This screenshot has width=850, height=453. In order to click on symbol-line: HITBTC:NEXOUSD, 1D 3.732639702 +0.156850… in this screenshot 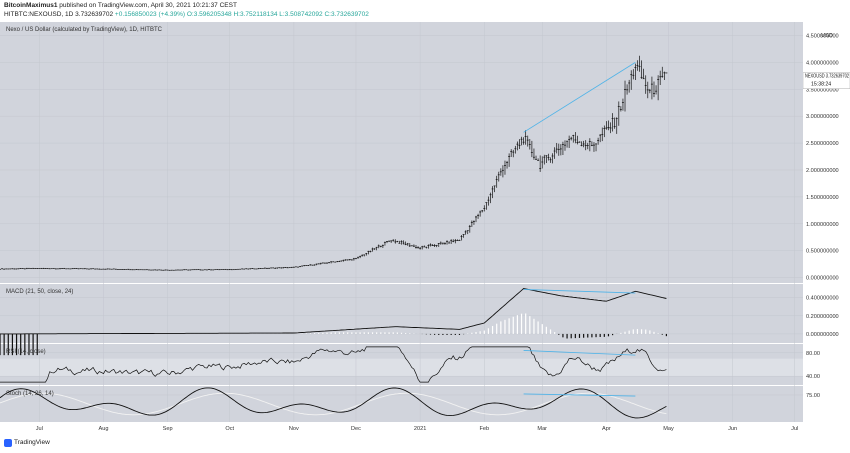, I will do `click(186, 14)`.